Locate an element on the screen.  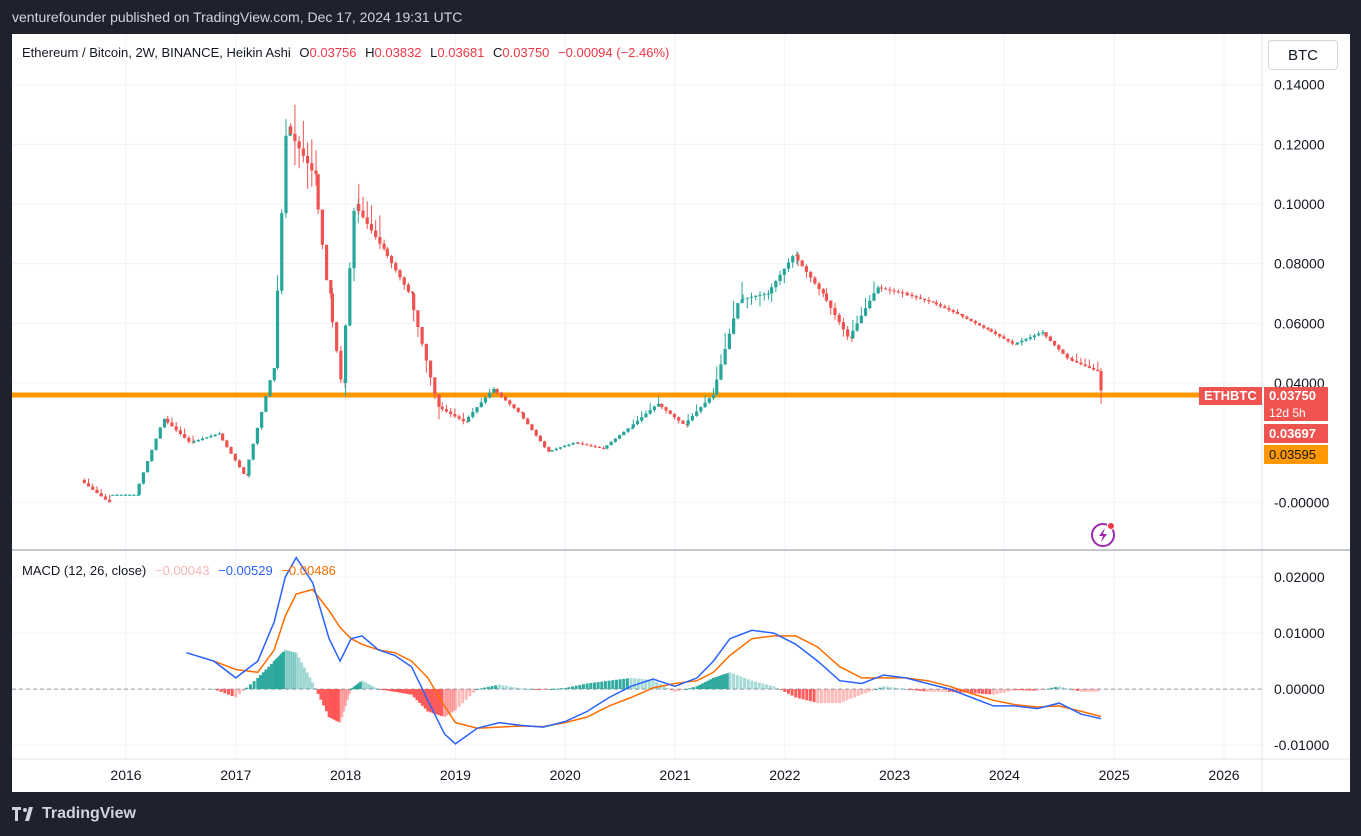
macd-signal-value: −0.00486 is located at coordinates (308, 570).